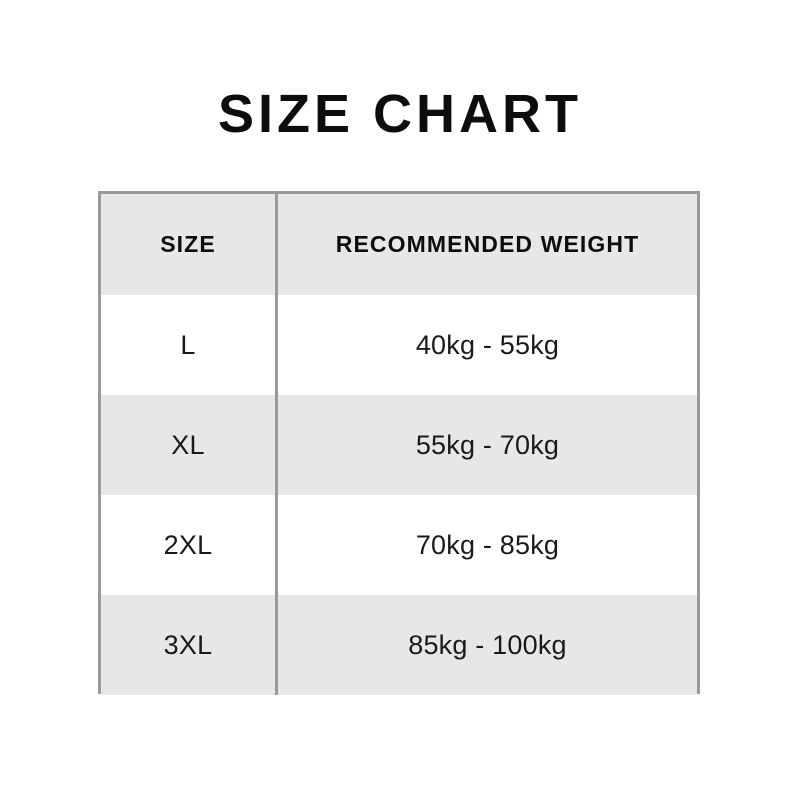 This screenshot has width=800, height=800. I want to click on cell-size: 2XL, so click(189, 545).